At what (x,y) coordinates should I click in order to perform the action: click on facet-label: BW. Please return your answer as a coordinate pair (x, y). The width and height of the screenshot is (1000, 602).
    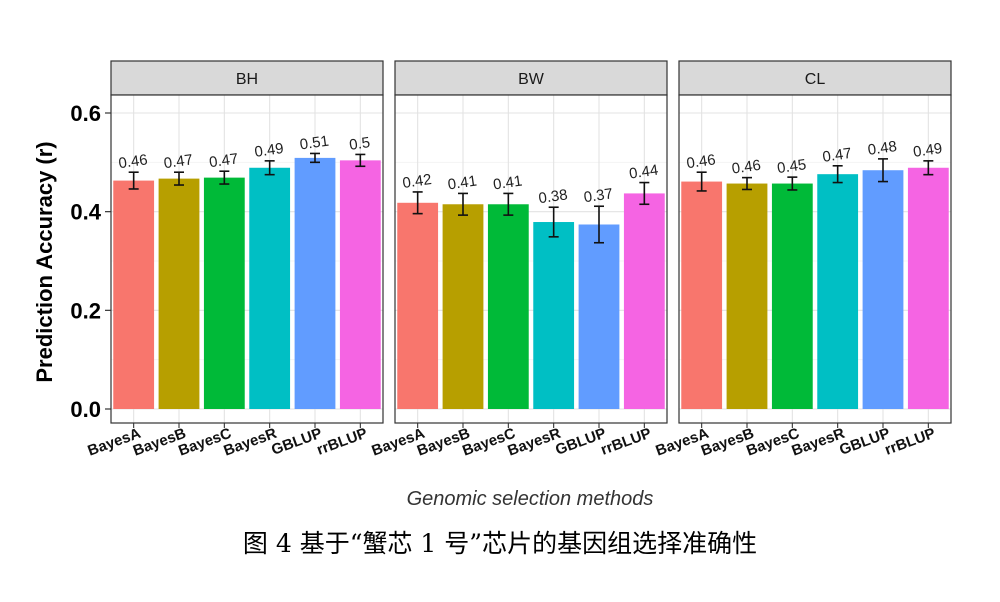
    Looking at the image, I should click on (531, 79).